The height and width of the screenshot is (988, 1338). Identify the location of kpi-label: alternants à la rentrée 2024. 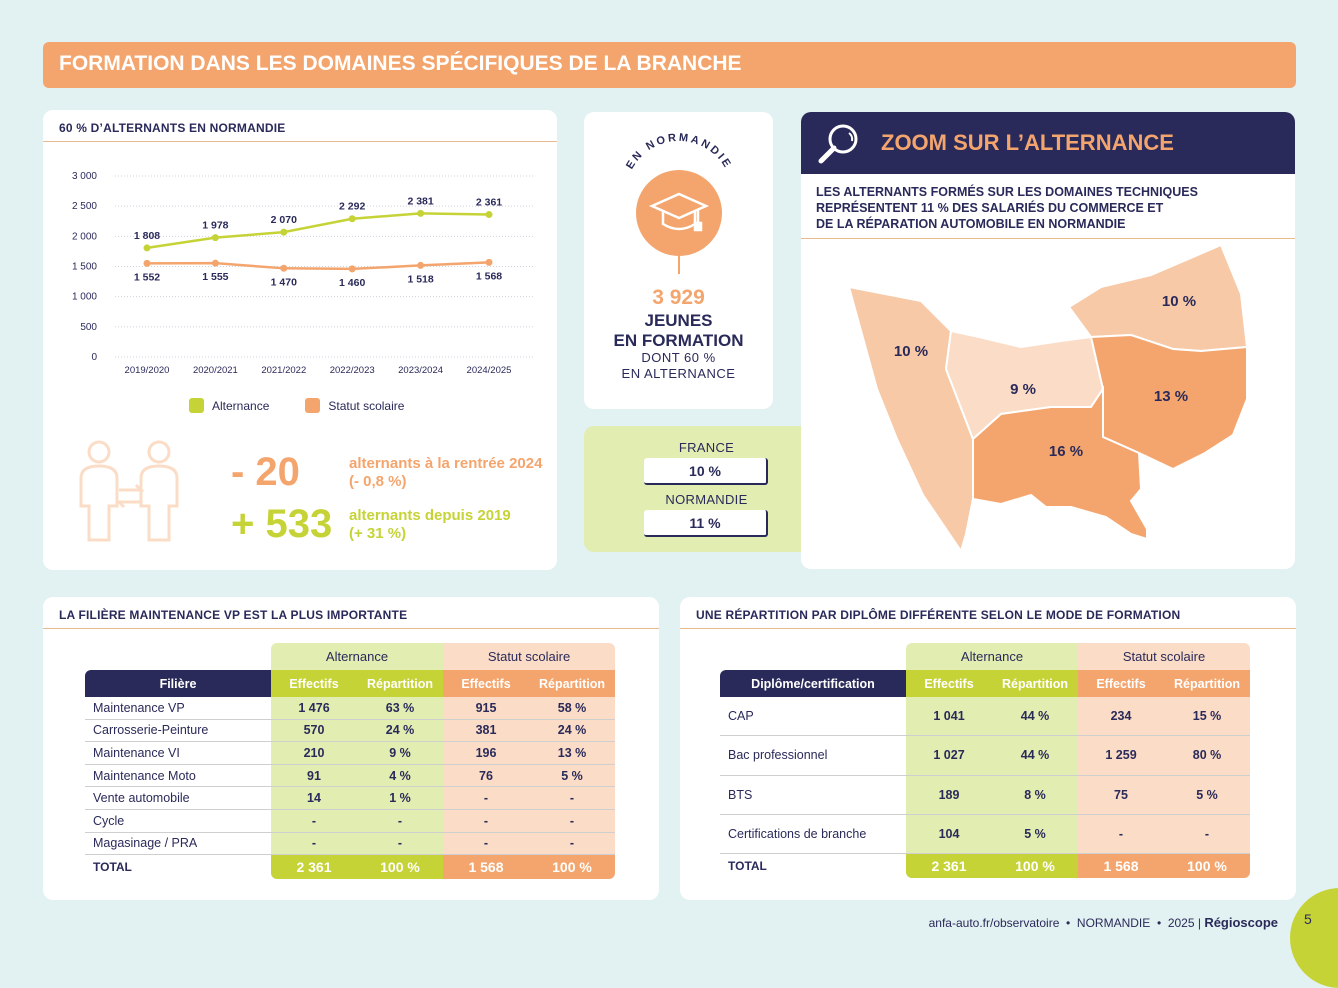
(446, 463).